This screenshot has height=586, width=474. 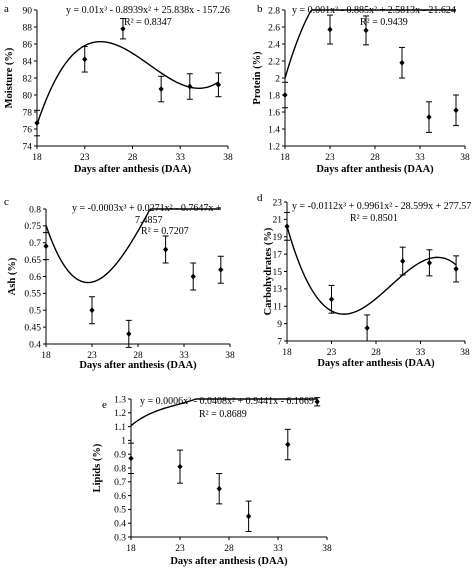 I want to click on y-tick-label: 86, so click(x=28, y=45).